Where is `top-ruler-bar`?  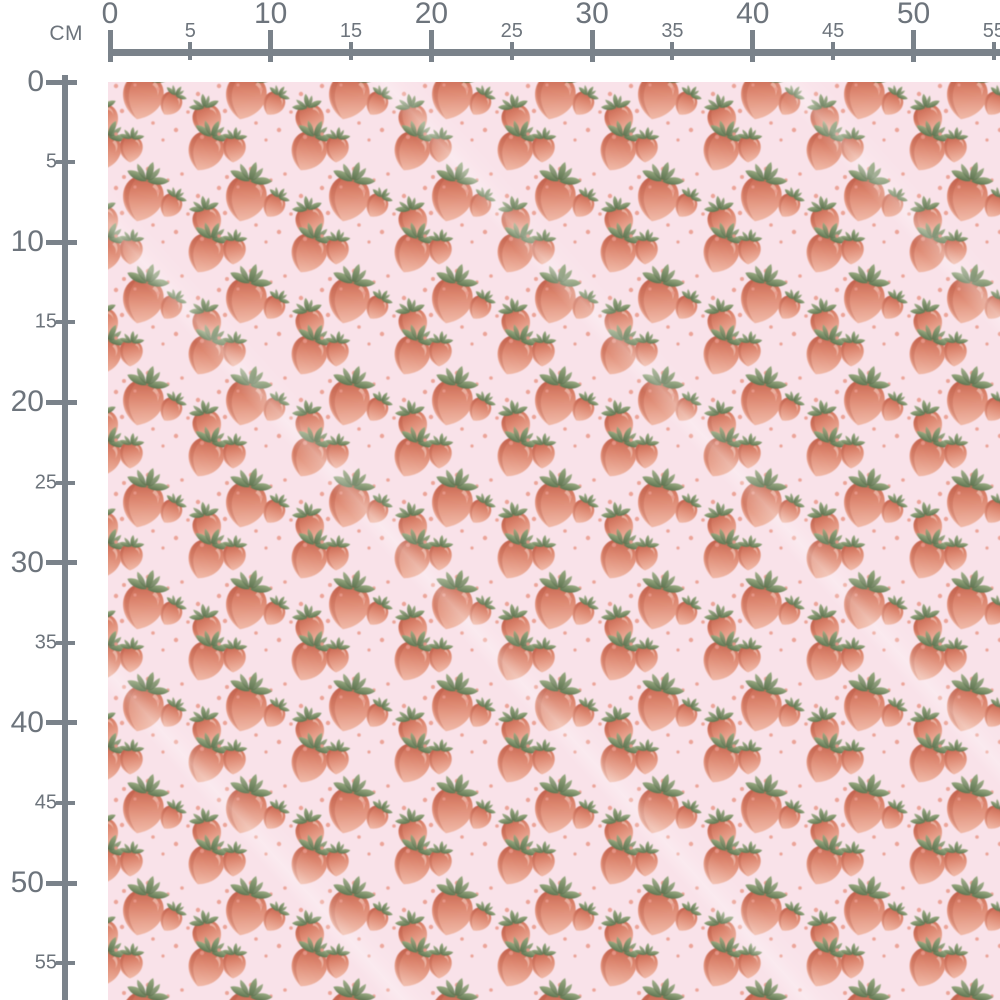 top-ruler-bar is located at coordinates (554, 52).